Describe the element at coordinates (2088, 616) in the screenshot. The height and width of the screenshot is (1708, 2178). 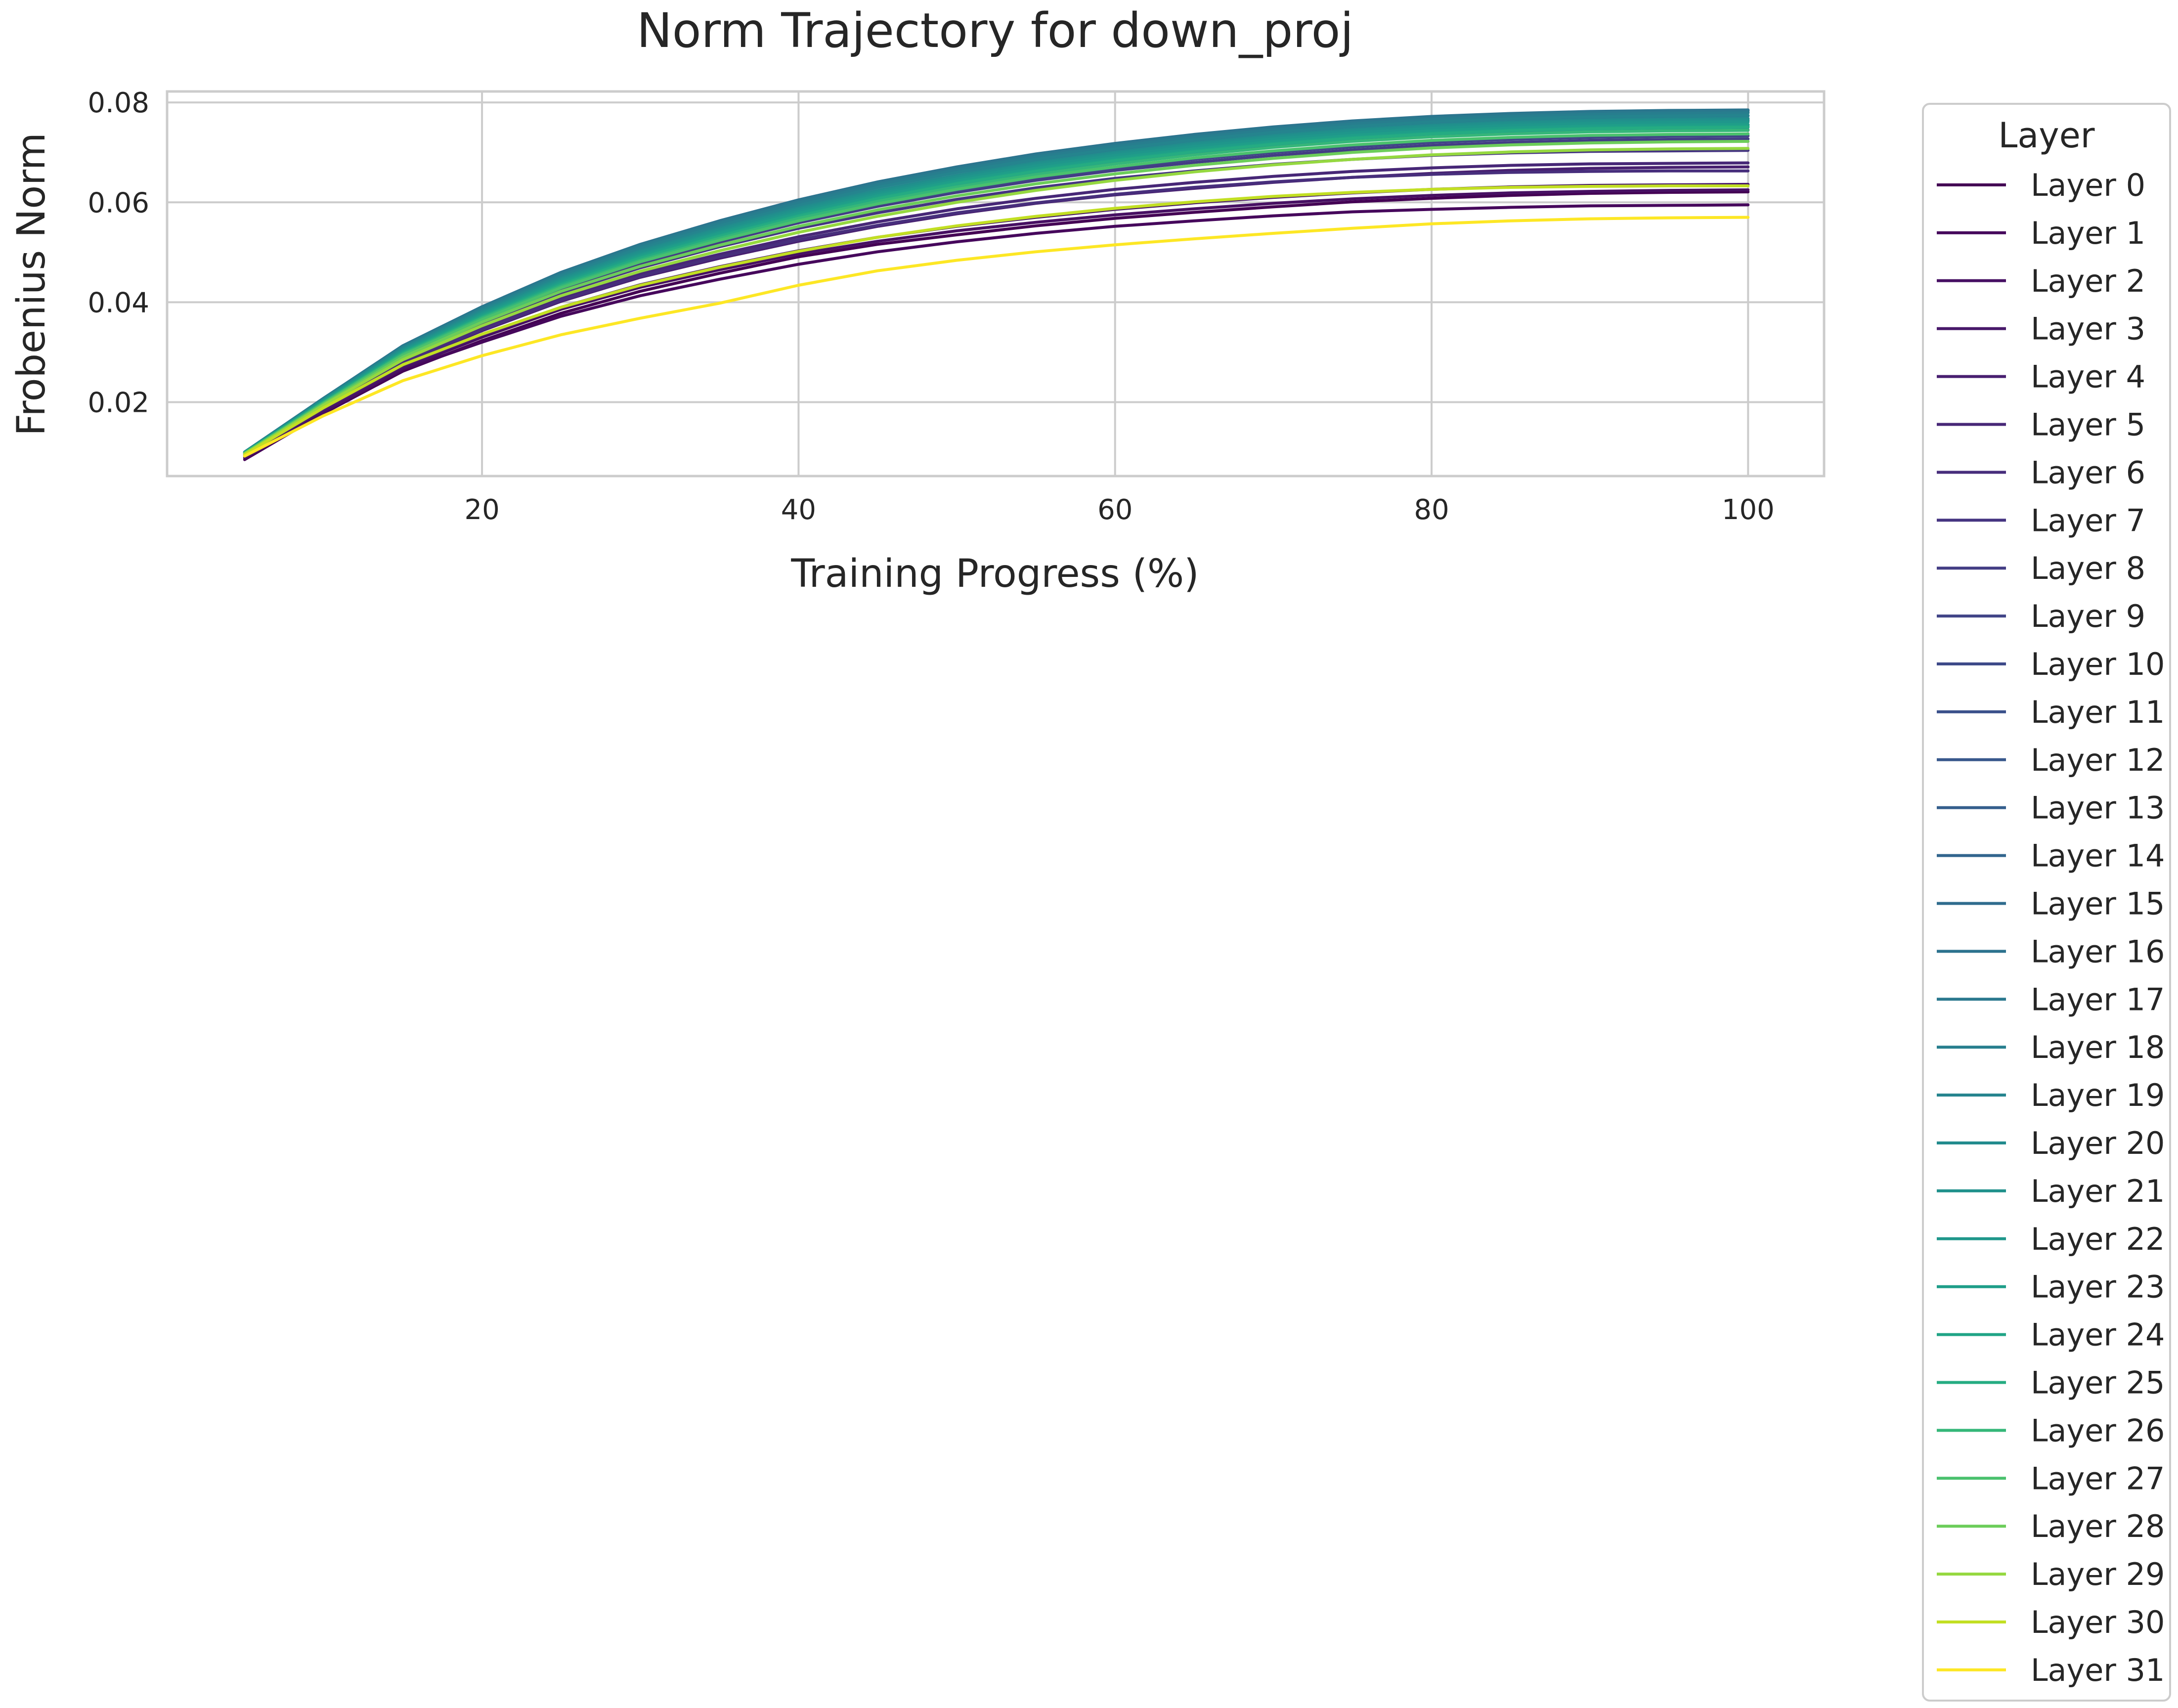
I see `legend-entry: Layer 9` at that location.